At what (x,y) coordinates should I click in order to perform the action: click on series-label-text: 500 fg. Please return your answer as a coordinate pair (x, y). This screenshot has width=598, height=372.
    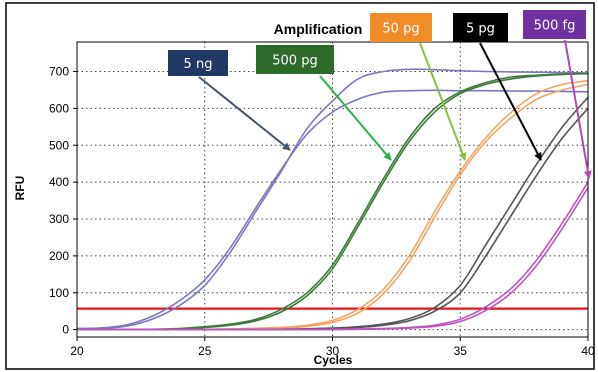
    Looking at the image, I should click on (555, 26).